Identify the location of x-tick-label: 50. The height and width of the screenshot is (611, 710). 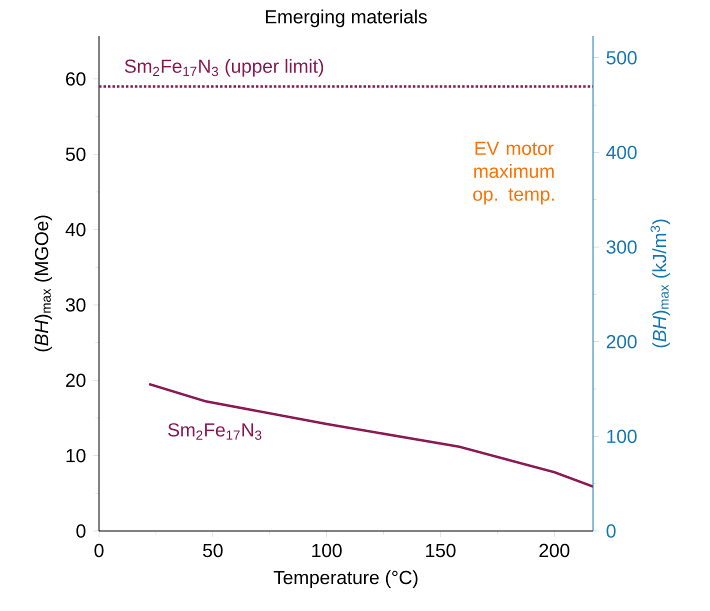
(213, 551).